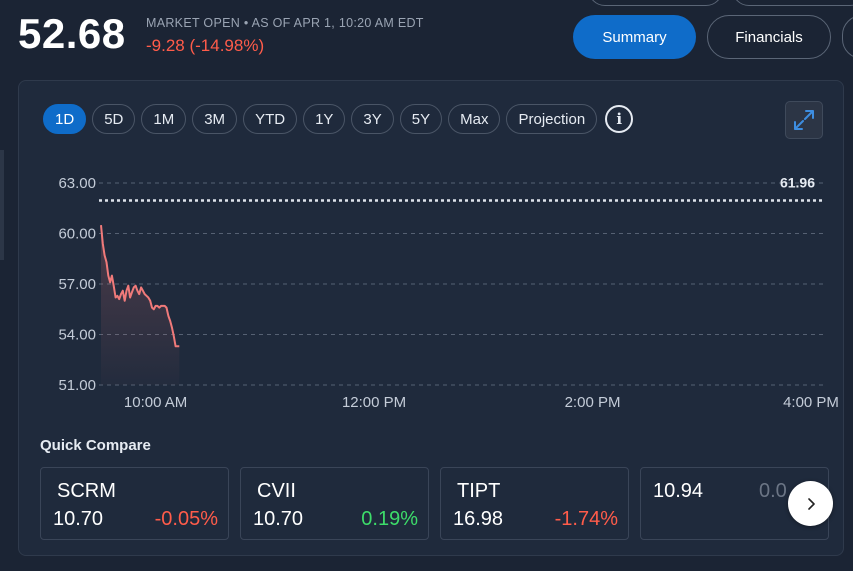 Image resolution: width=853 pixels, height=571 pixels. What do you see at coordinates (552, 119) in the screenshot?
I see `range-projection-button: Projection` at bounding box center [552, 119].